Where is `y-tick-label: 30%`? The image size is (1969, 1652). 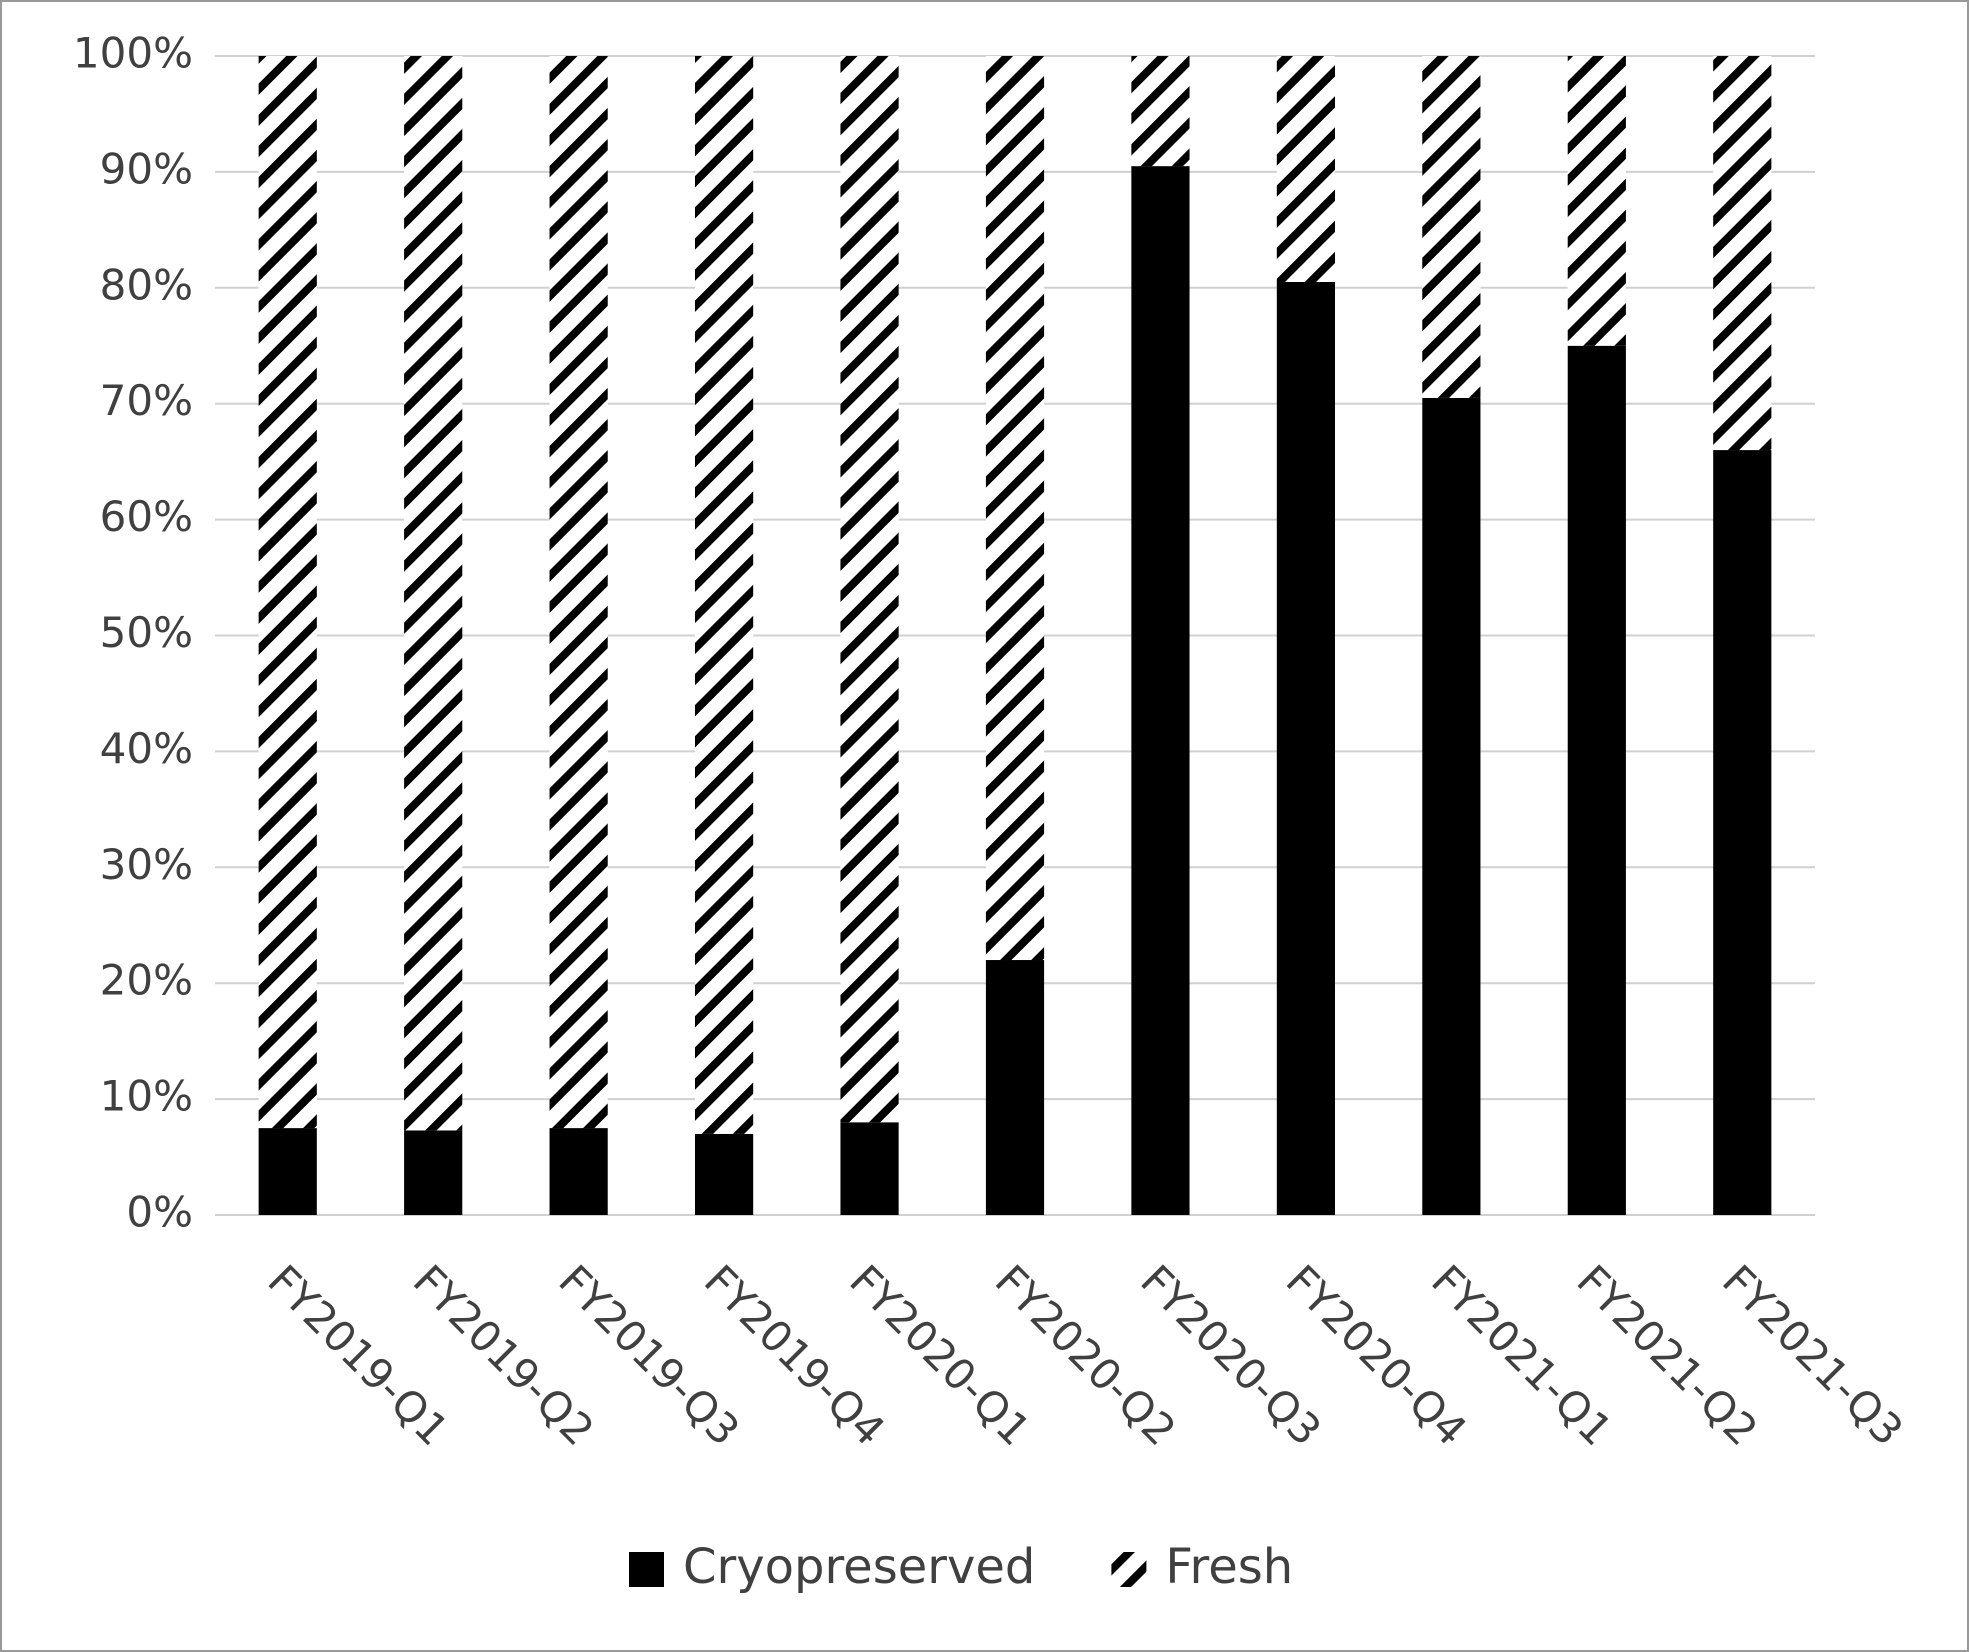
y-tick-label: 30% is located at coordinates (146, 864).